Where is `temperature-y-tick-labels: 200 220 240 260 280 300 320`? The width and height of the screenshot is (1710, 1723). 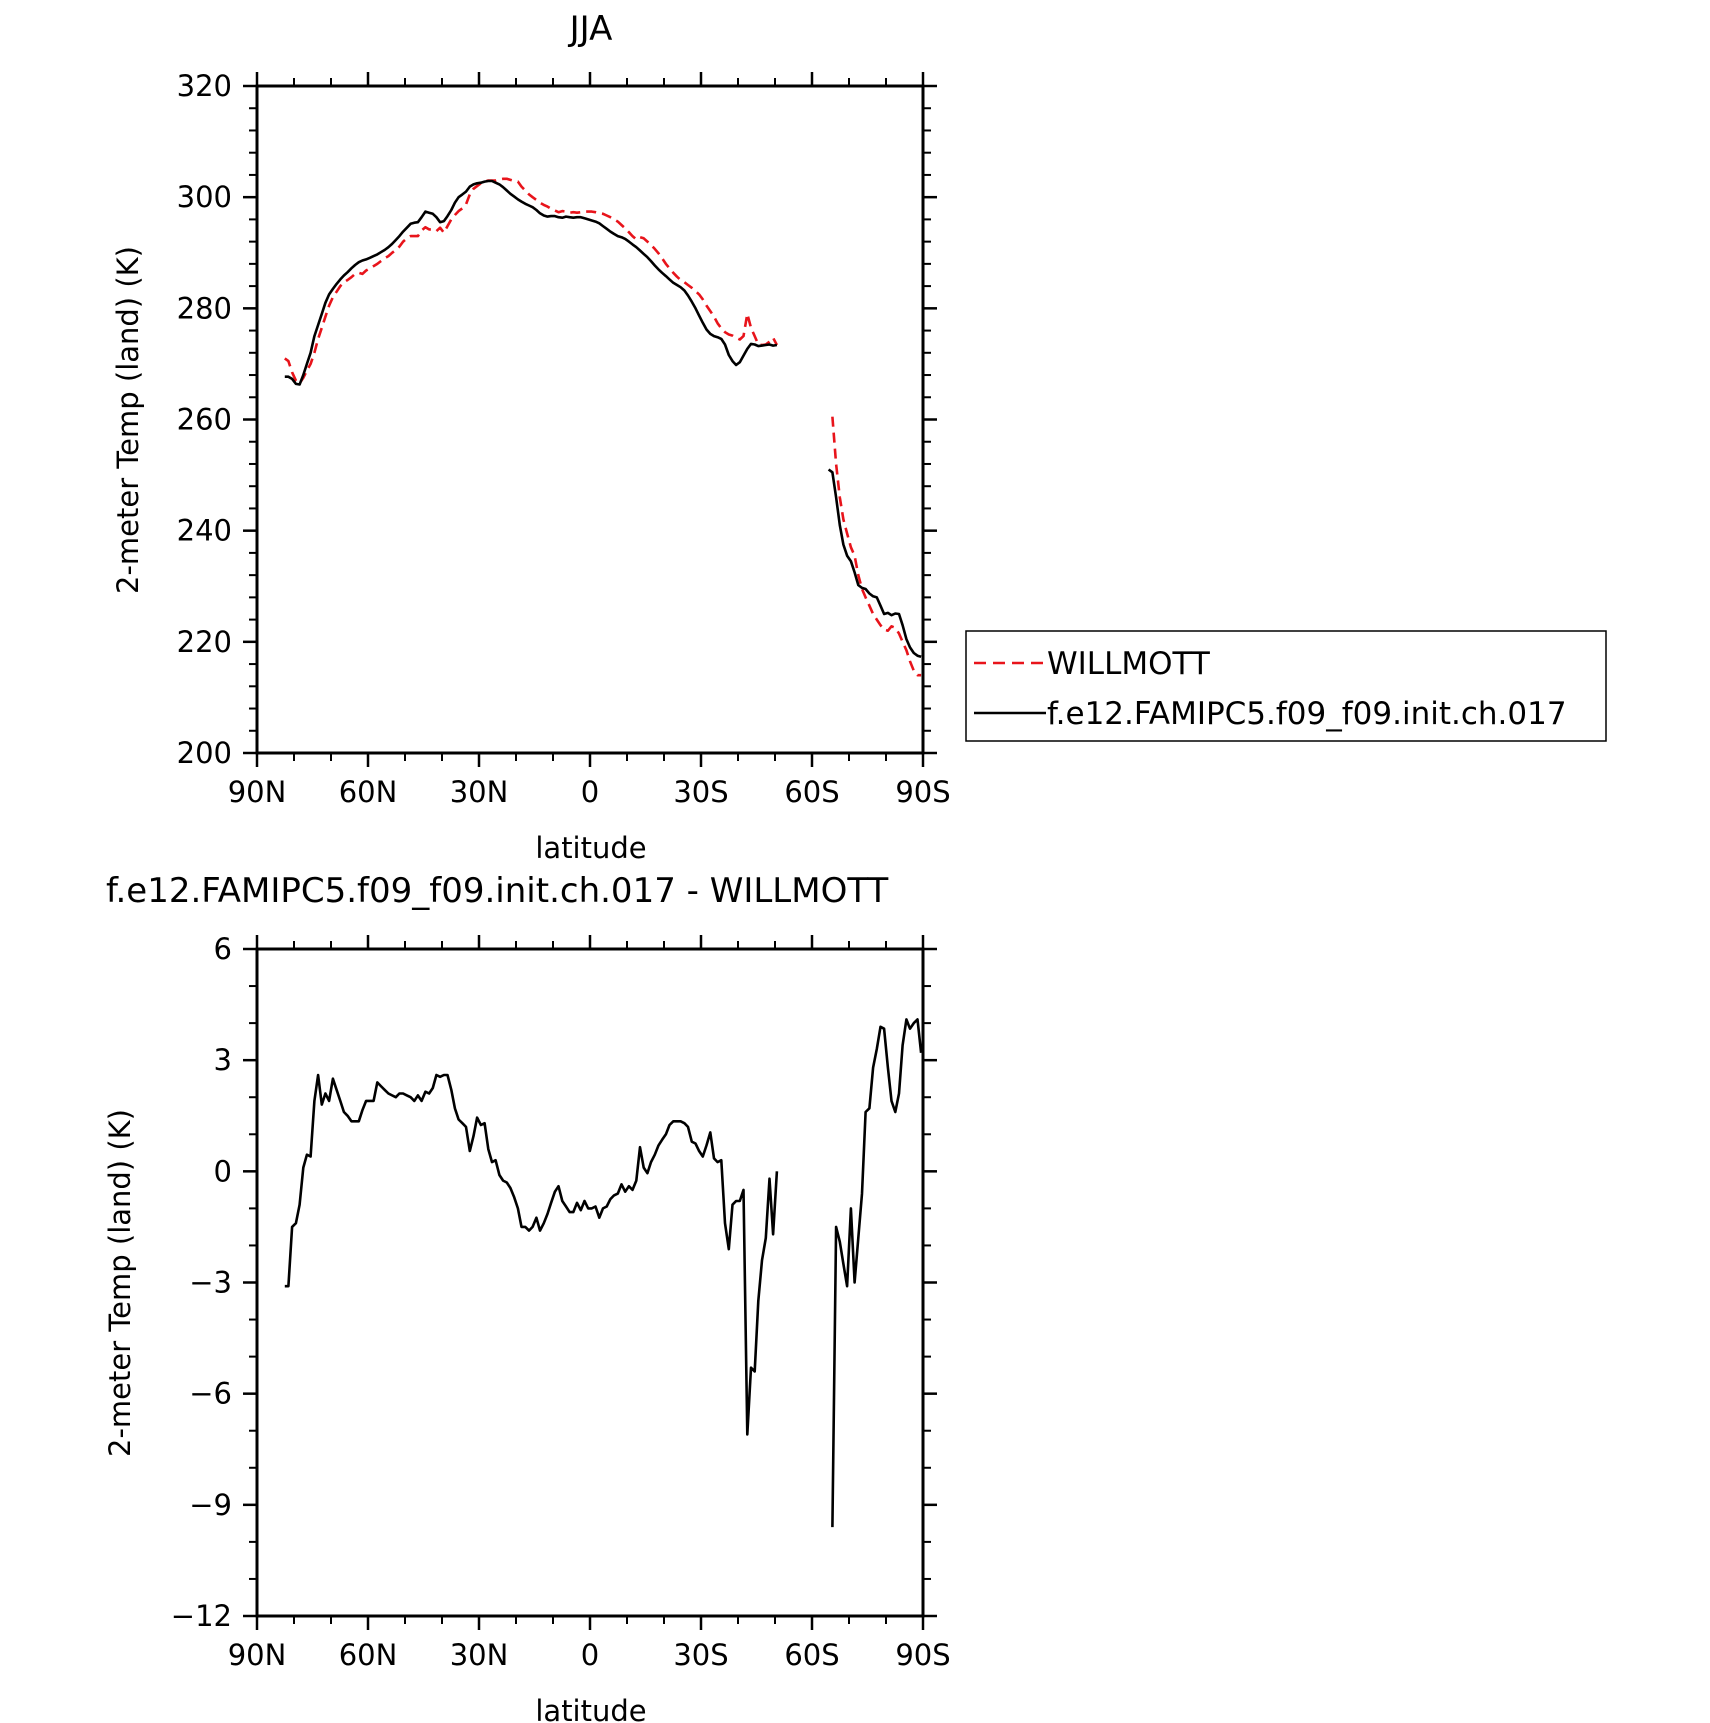 temperature-y-tick-labels: 200 220 240 260 280 300 320 is located at coordinates (204, 419).